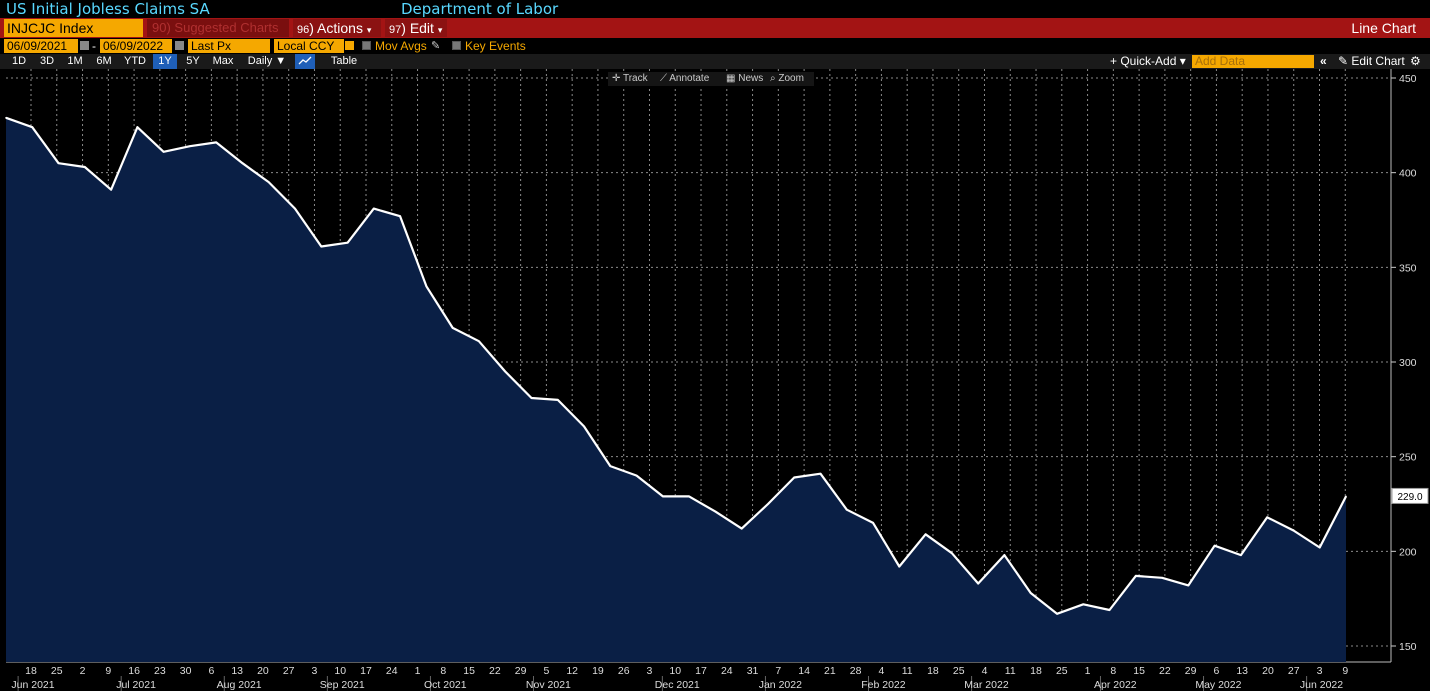  Describe the element at coordinates (104, 61) in the screenshot. I see `range-button-6m: 6M` at that location.